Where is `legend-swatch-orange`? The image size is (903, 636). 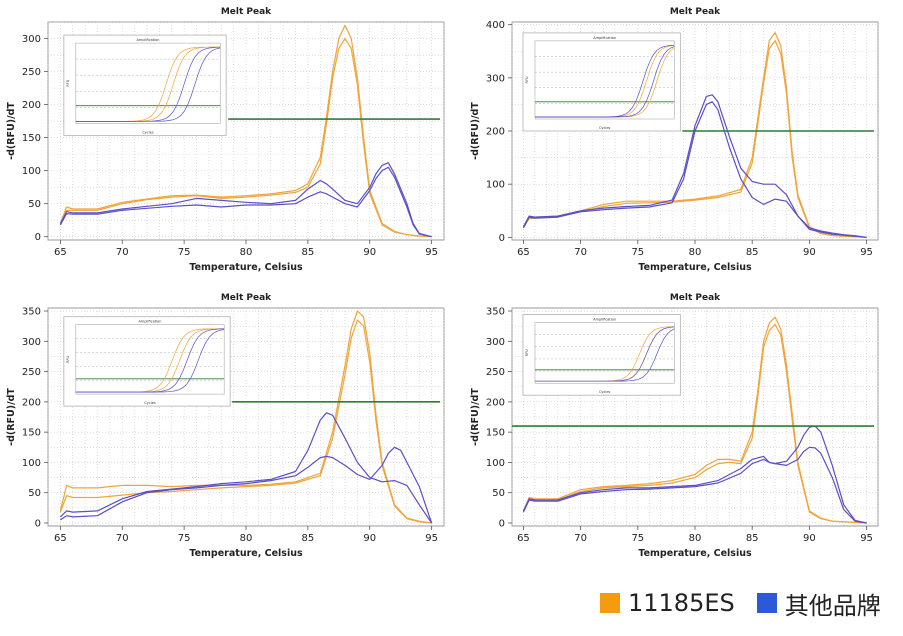
legend-swatch-orange is located at coordinates (610, 603).